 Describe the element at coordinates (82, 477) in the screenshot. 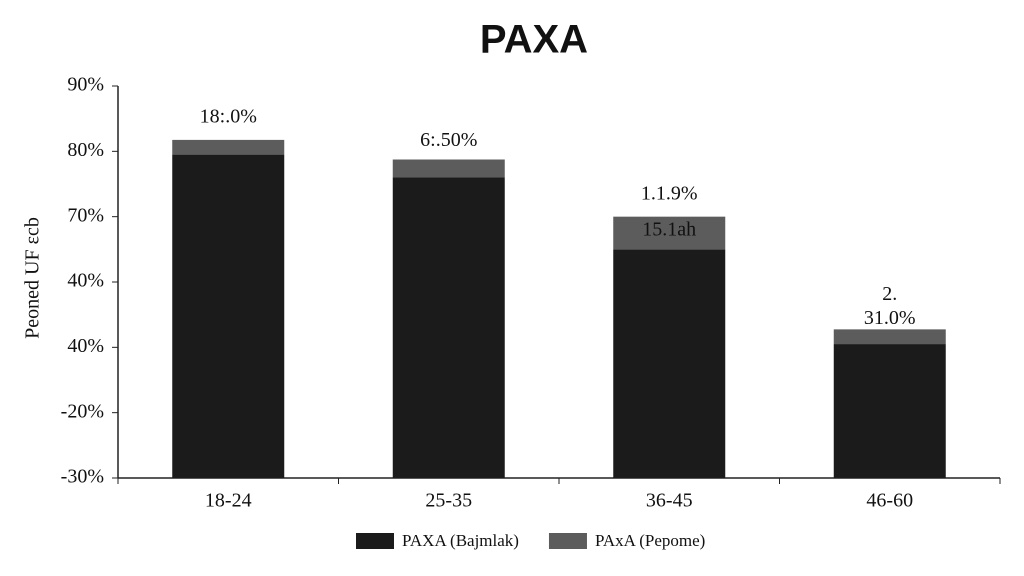

I see `y-tick-label: -30%` at that location.